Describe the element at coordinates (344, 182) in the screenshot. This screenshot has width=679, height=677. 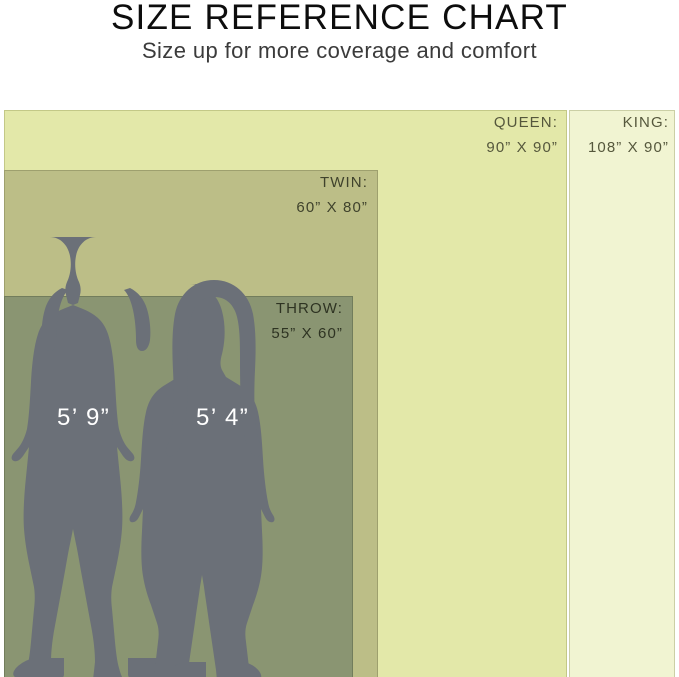
I see `size-label-twin-name: TWIN:` at that location.